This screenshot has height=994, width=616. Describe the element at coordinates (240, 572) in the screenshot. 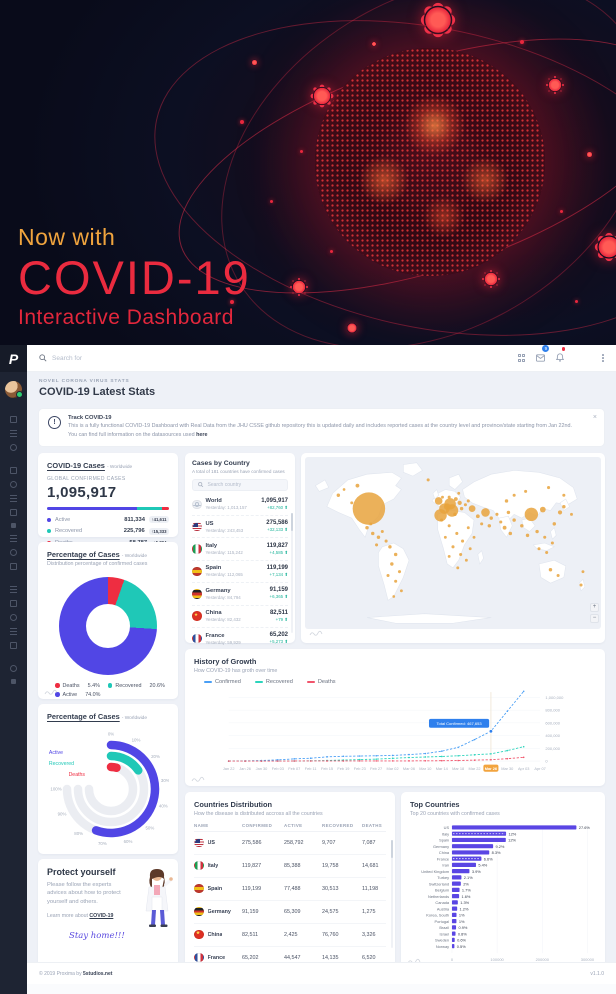

I see `country-row-spain: Spain Yesterday: 112,065 119,199 +7,134 ⬆` at that location.